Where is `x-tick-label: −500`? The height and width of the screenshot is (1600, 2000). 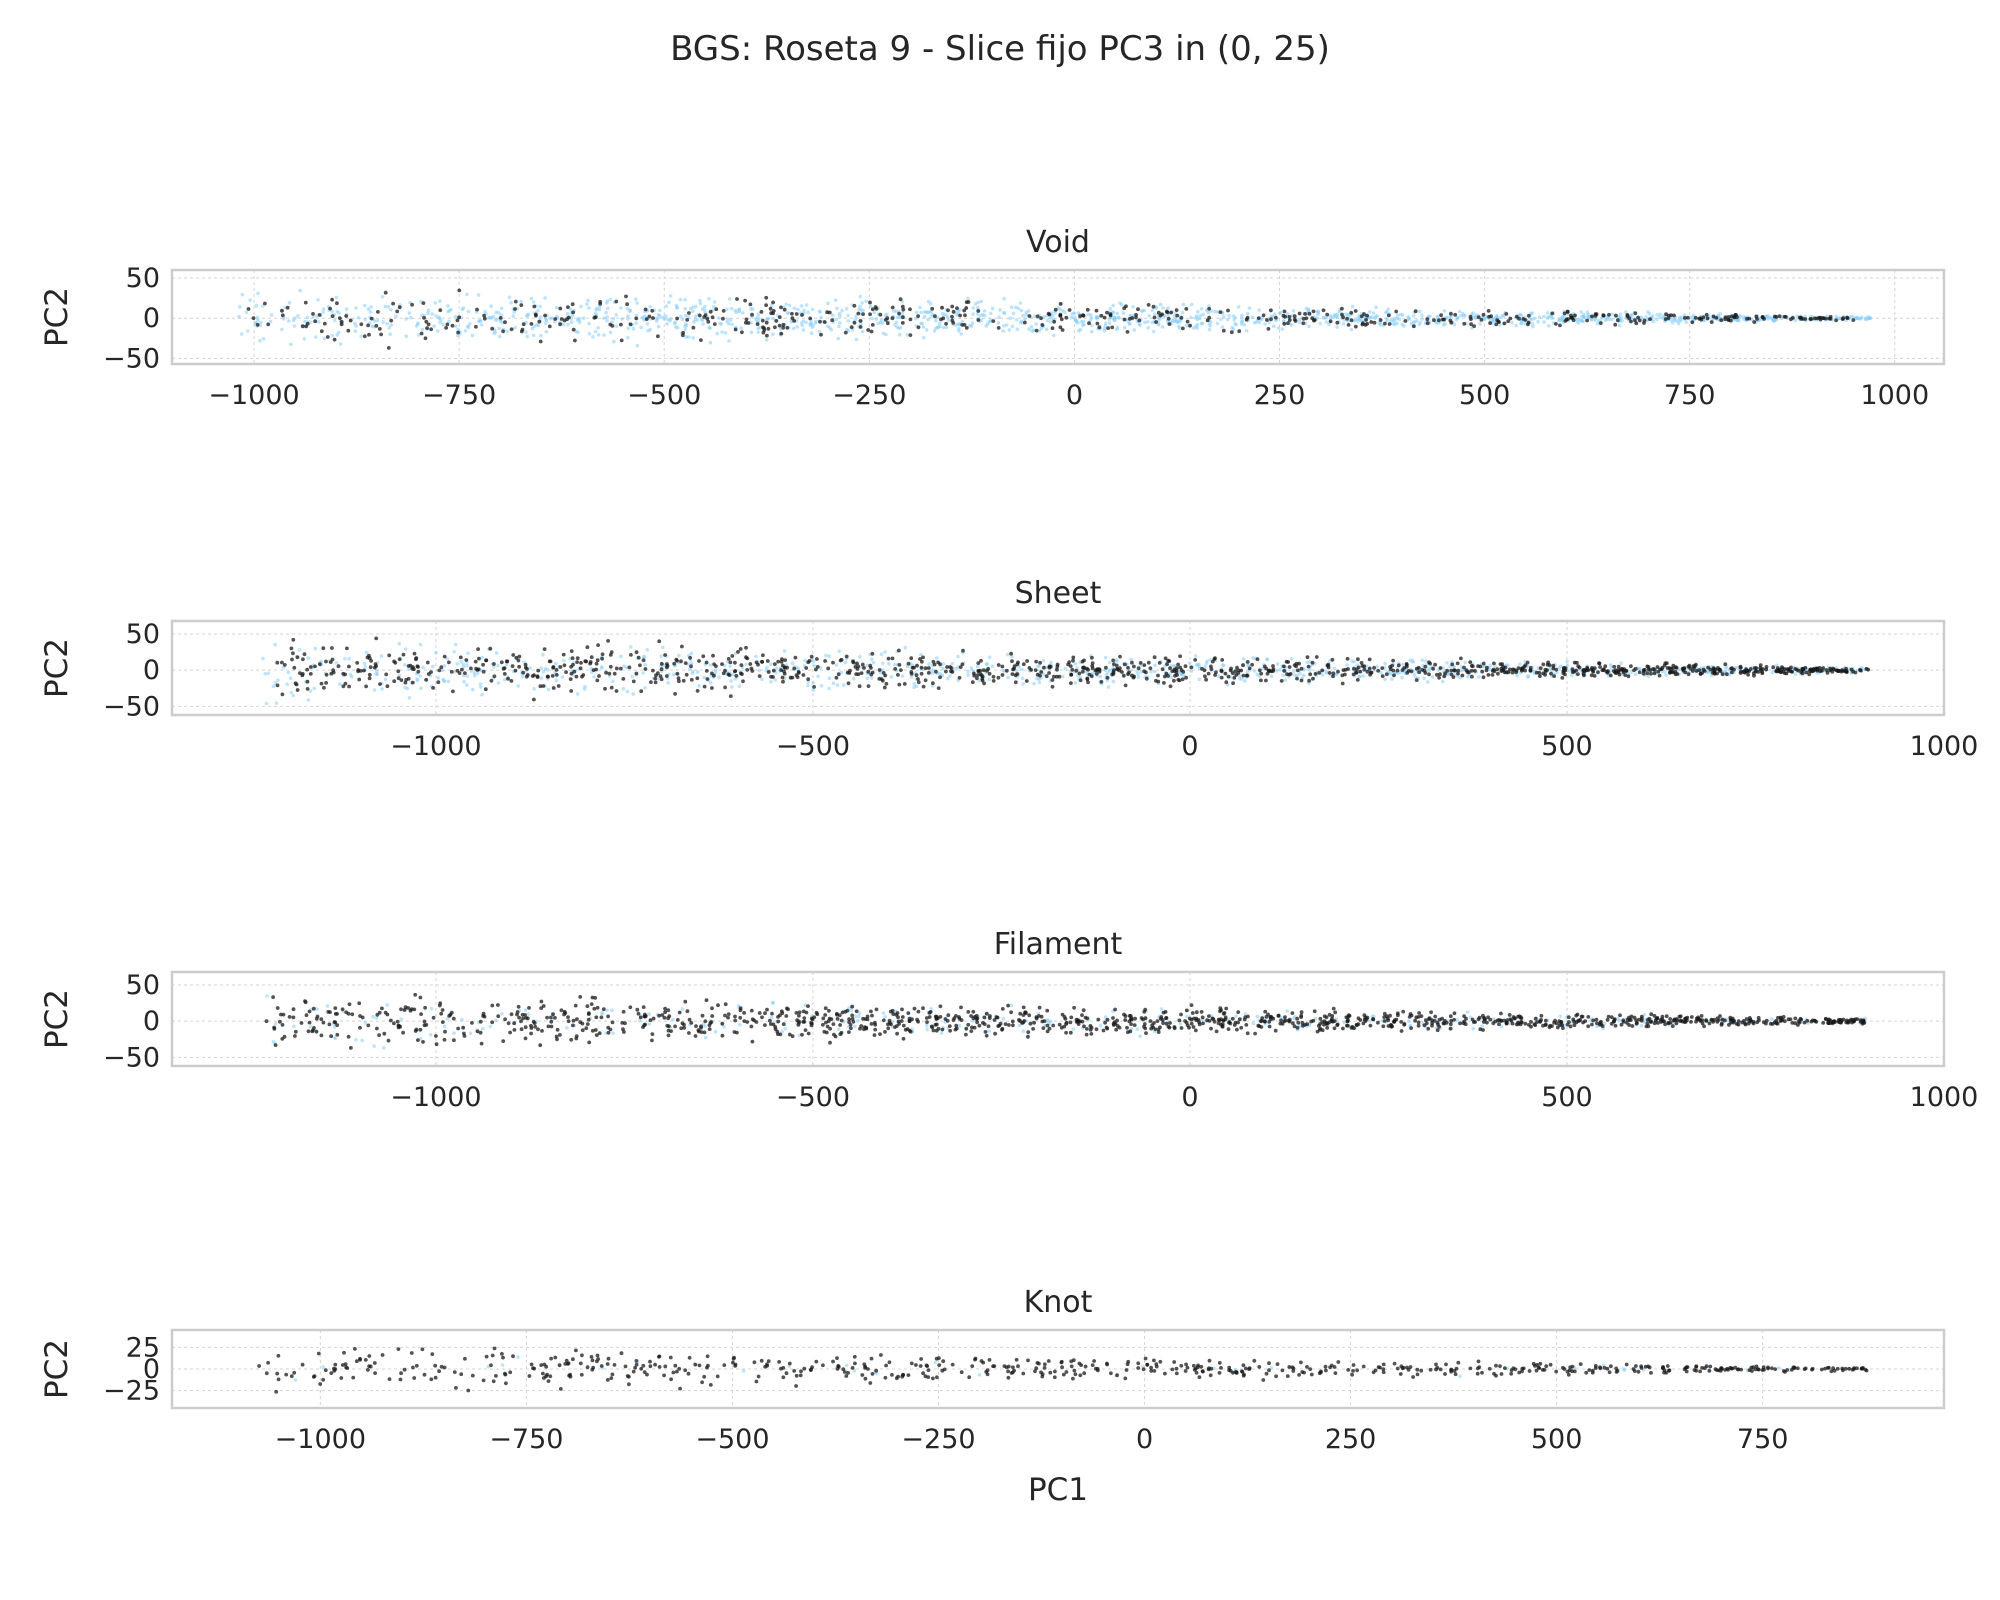 x-tick-label: −500 is located at coordinates (664, 395).